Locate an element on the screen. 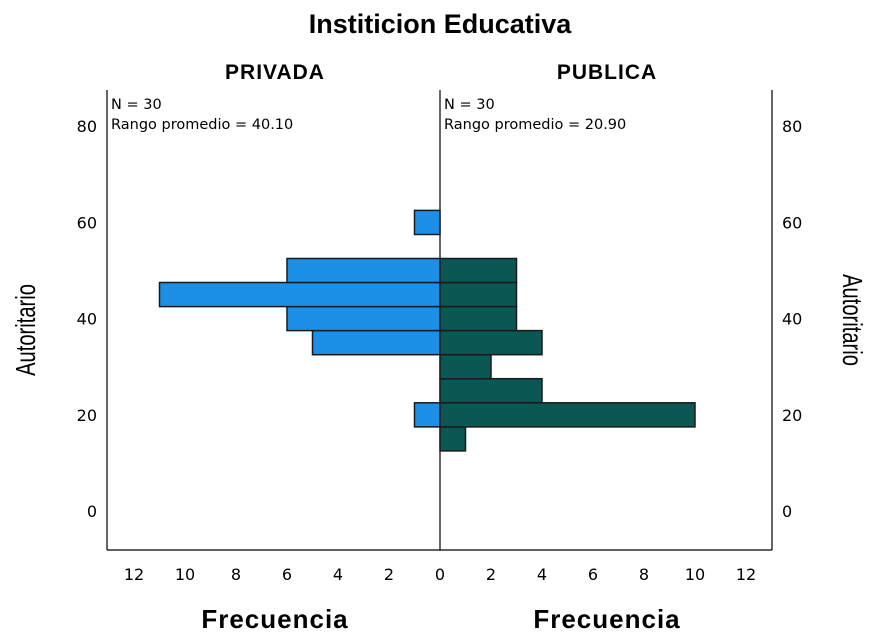  x-tick-label-right: 12 is located at coordinates (746, 574).